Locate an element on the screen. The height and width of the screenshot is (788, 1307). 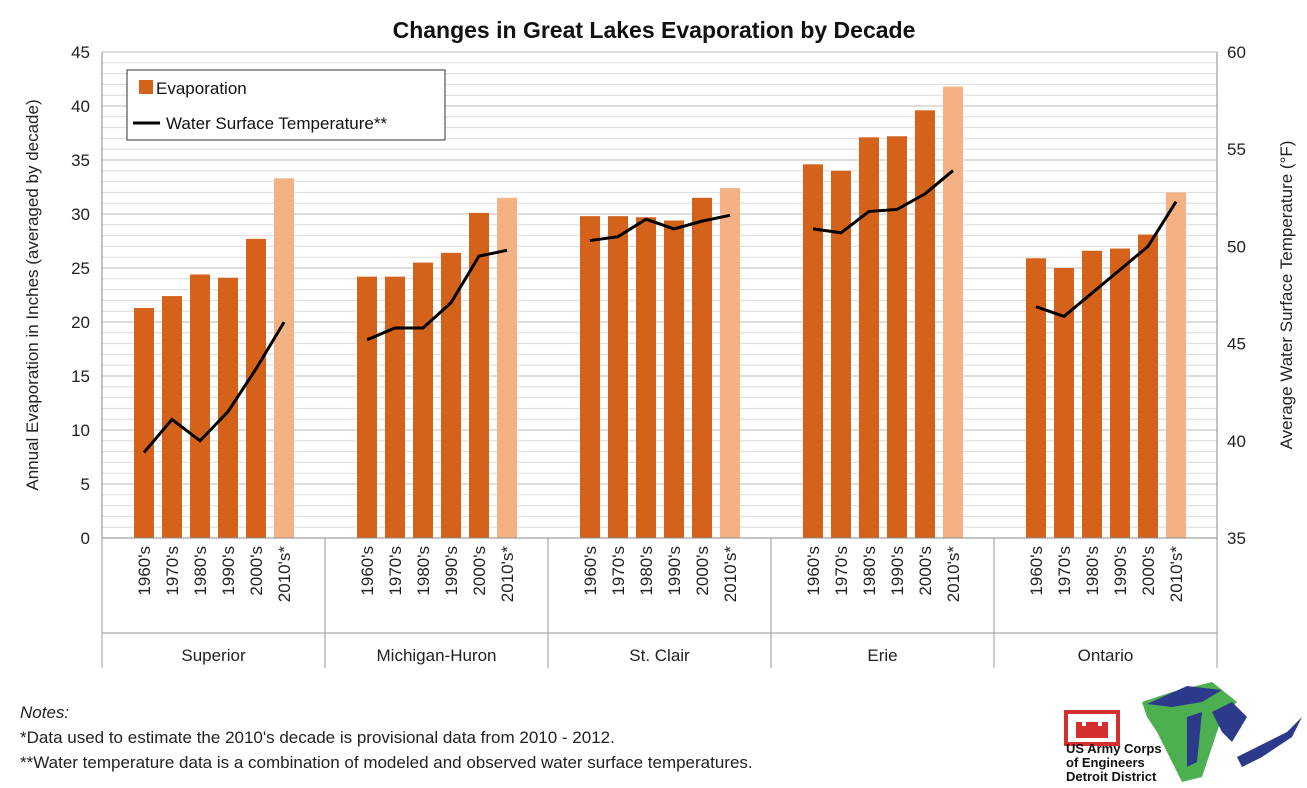
y-tick-label: 5 is located at coordinates (85, 484).